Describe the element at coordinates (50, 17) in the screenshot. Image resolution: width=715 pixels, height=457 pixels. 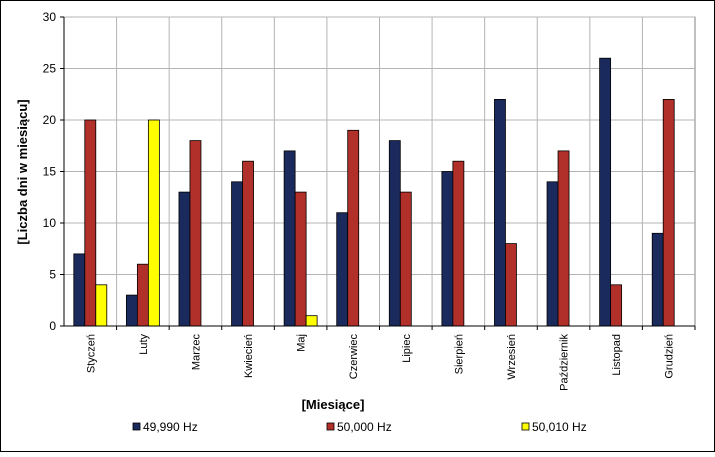
I see `y-tick-label: 30` at that location.